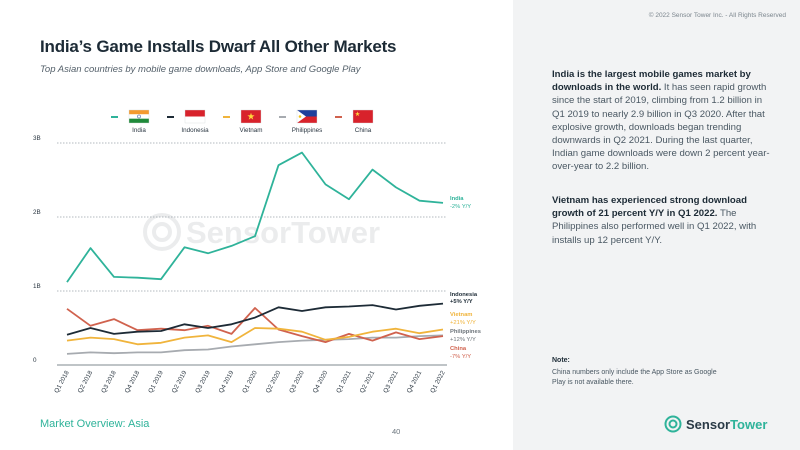 Image resolution: width=800 pixels, height=450 pixels. I want to click on end-label-indonesia: Indonesia, so click(464, 295).